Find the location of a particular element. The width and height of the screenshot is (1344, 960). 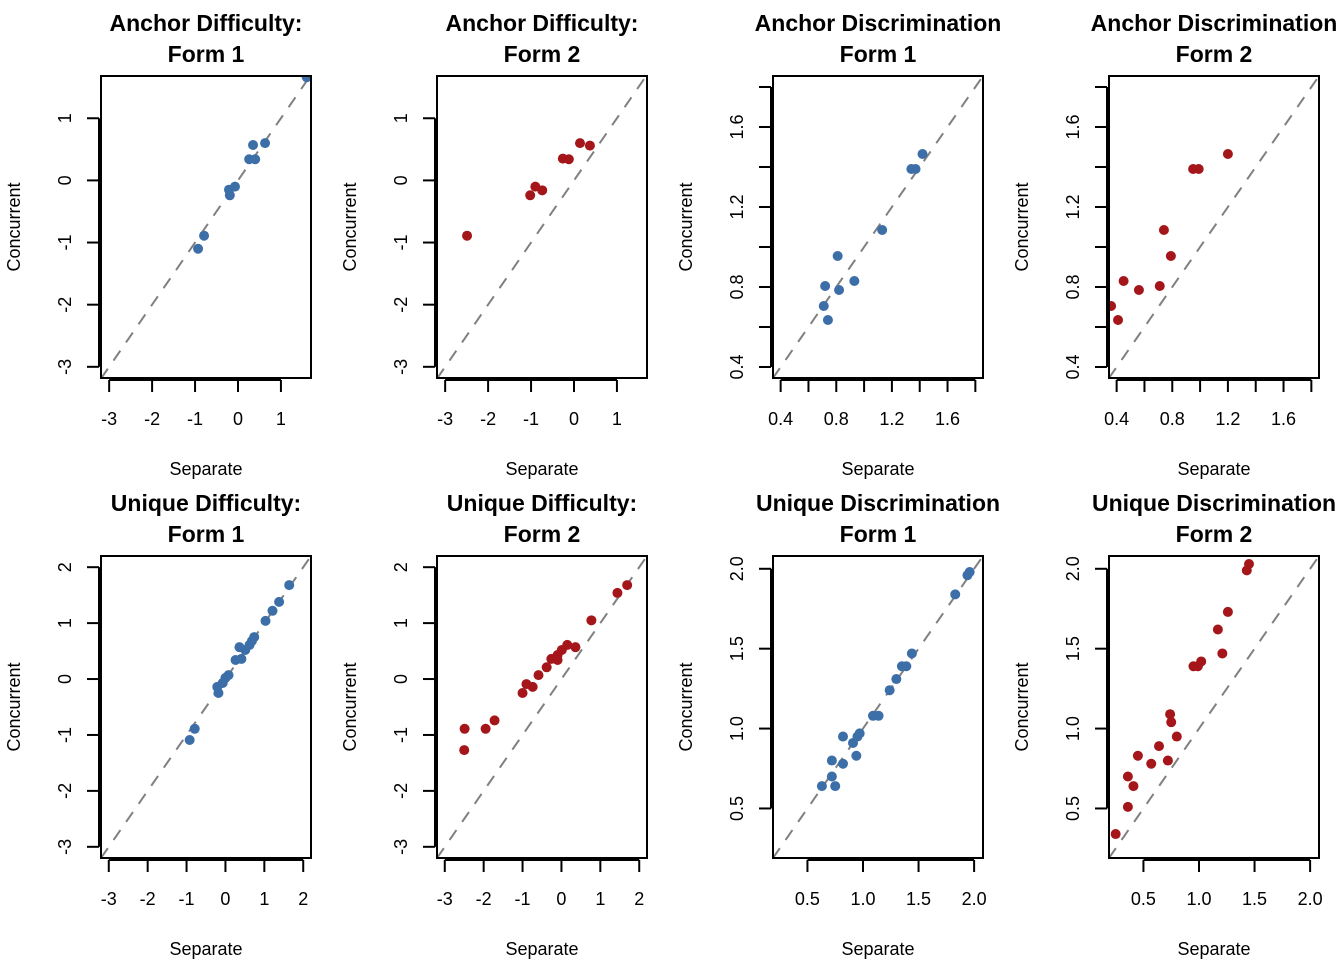

y-tick-label: 1 is located at coordinates (65, 623).